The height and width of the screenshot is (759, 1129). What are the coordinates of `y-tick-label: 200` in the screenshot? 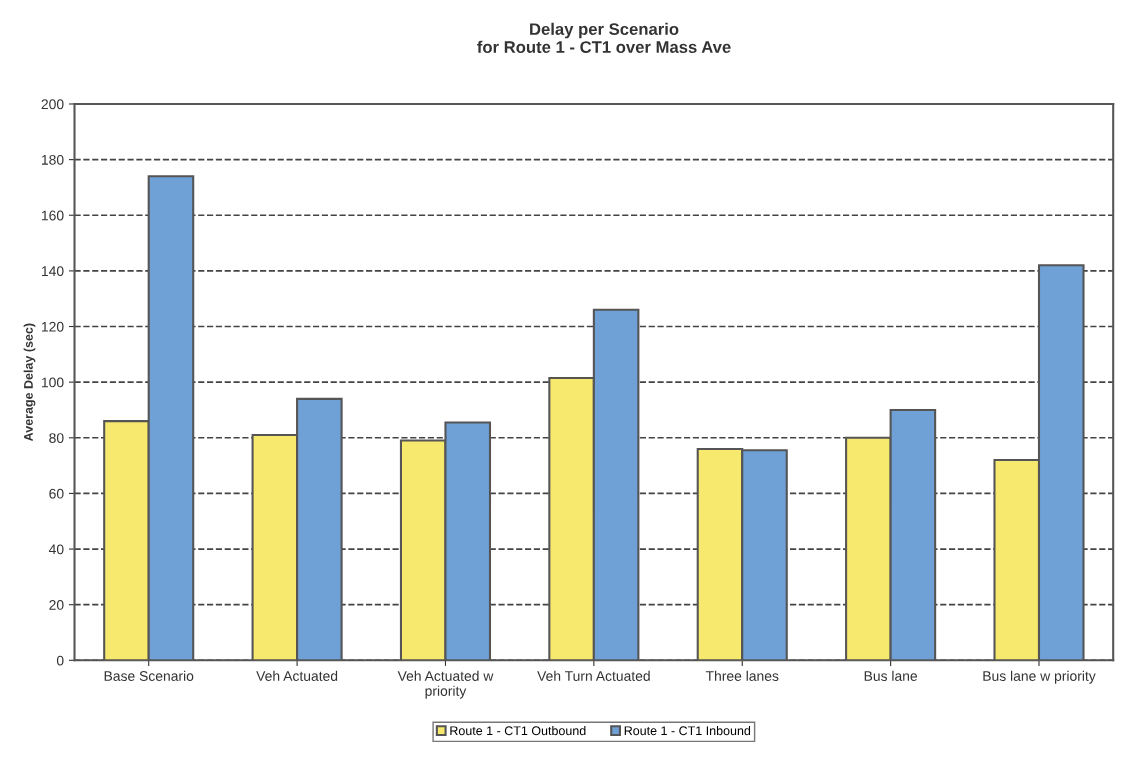 It's located at (52, 104).